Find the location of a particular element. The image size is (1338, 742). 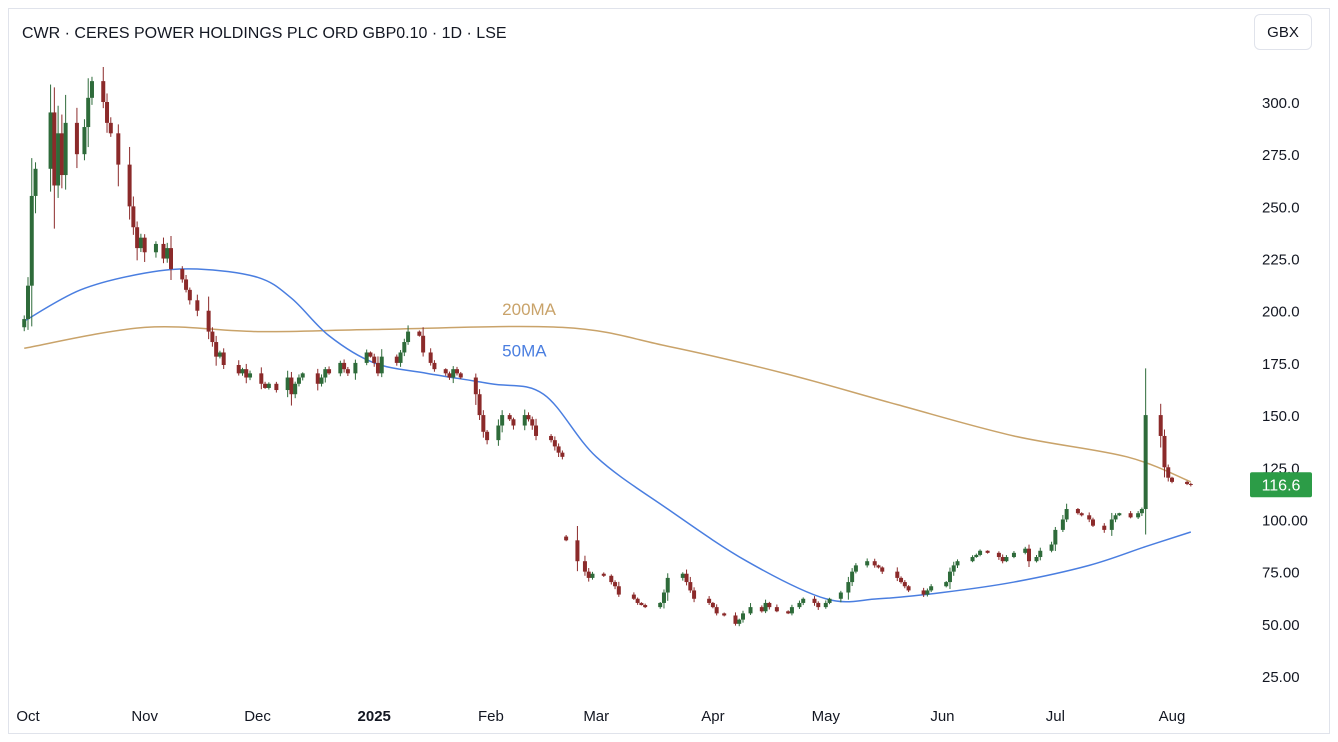

currency-button: GBX is located at coordinates (1283, 32).